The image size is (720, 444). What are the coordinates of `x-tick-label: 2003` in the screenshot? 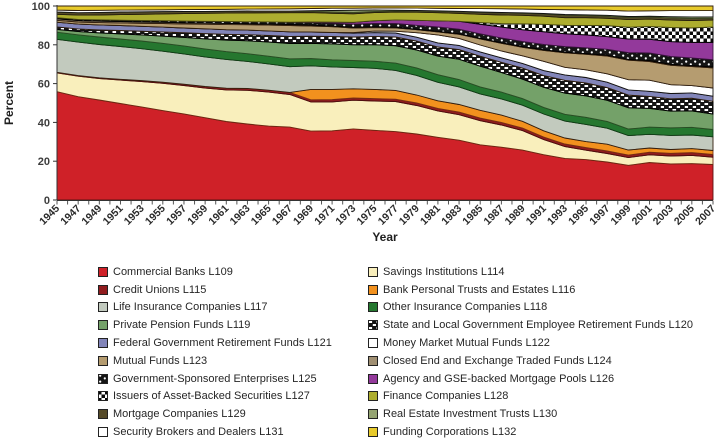 It's located at (663, 215).